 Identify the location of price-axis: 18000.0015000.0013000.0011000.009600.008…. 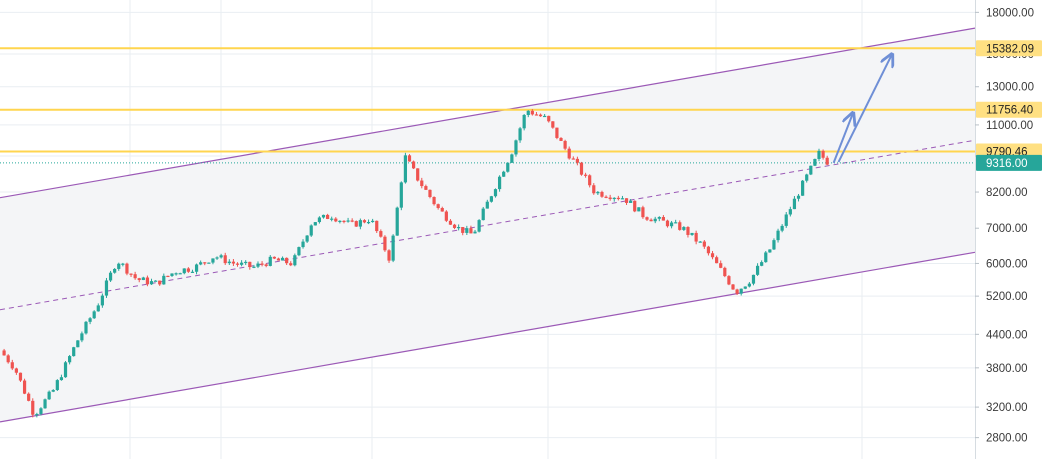
(1008, 229).